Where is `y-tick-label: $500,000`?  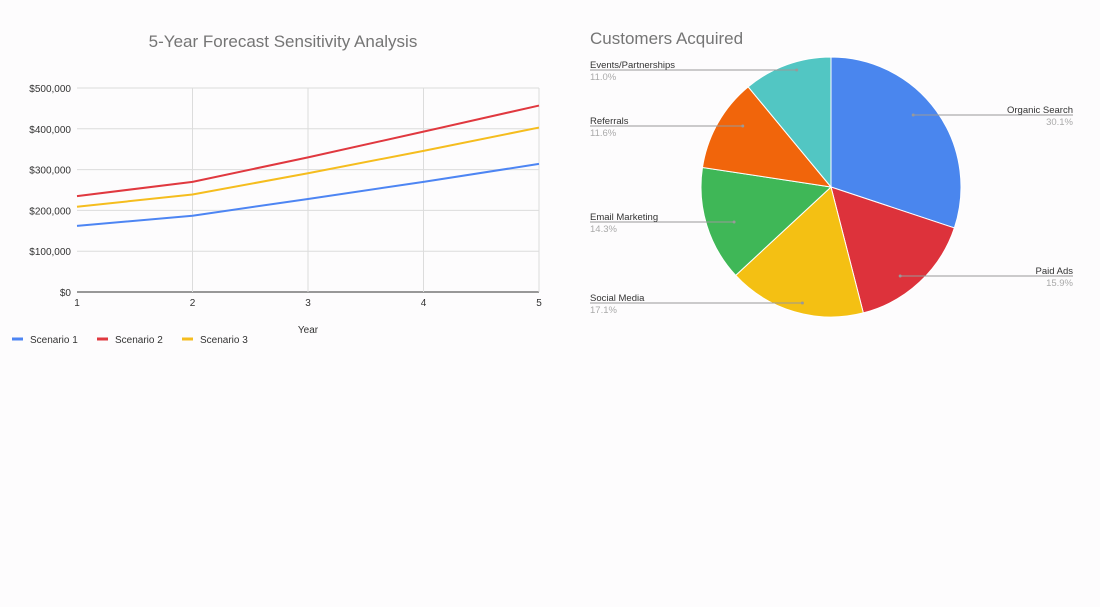 y-tick-label: $500,000 is located at coordinates (50, 89).